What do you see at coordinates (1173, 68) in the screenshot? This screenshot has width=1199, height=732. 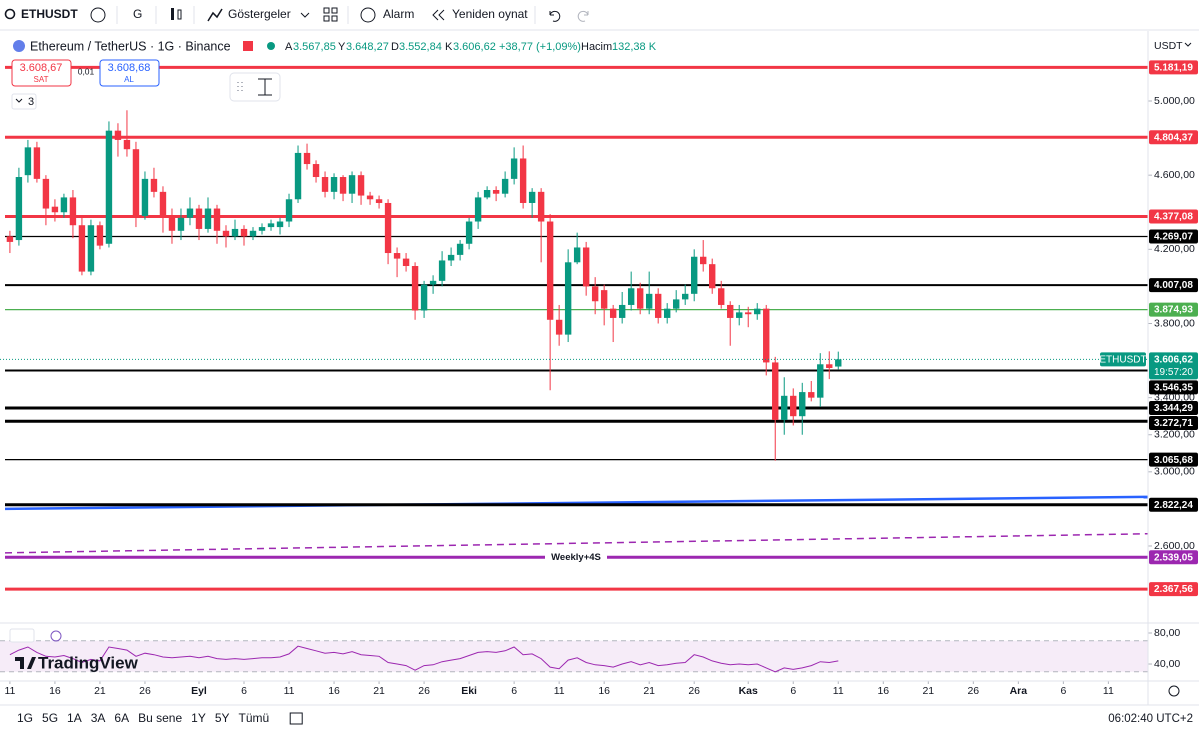 I see `level-label: 5.181,19` at bounding box center [1173, 68].